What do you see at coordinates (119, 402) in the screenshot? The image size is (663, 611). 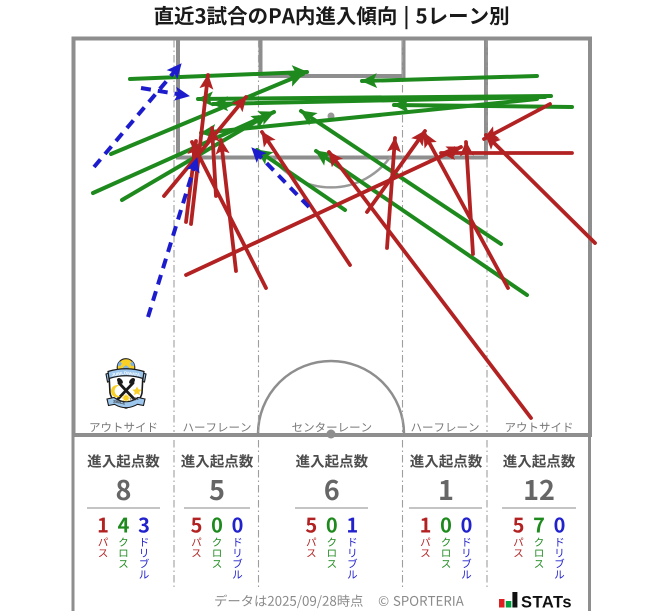 I see `svg-text: SINCE` at bounding box center [119, 402].